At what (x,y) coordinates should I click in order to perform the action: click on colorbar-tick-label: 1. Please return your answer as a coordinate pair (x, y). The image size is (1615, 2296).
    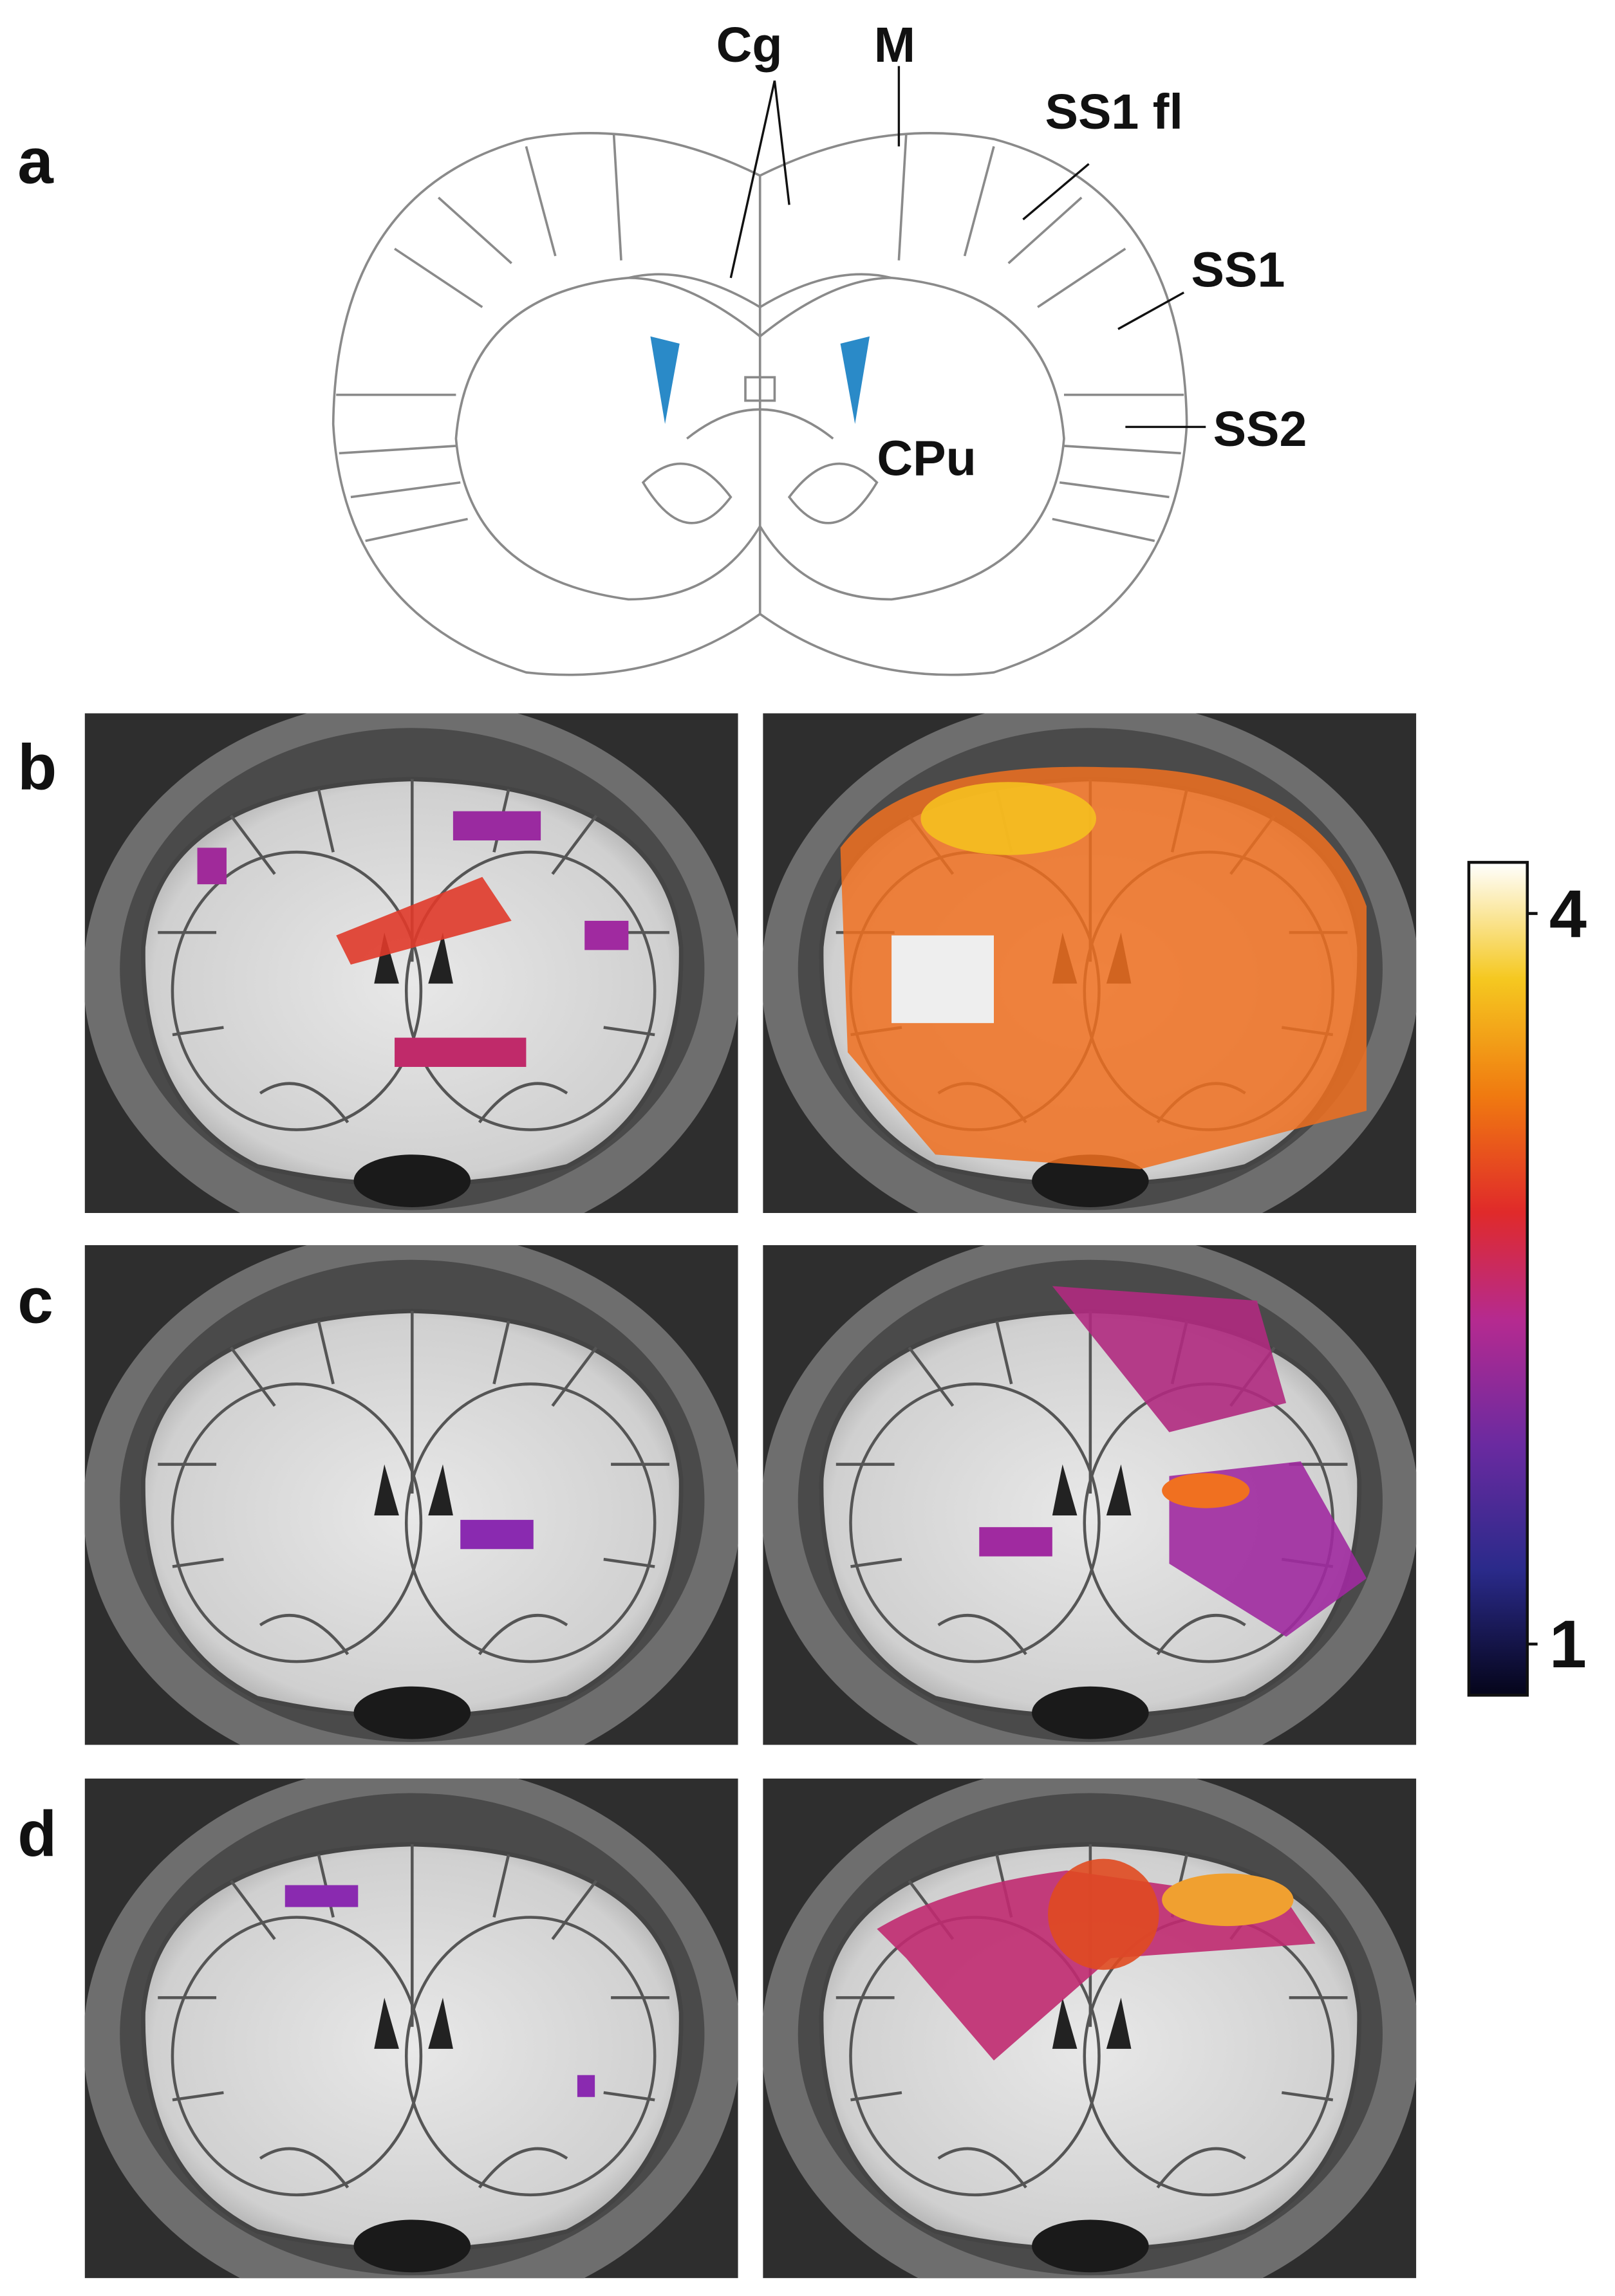
    Looking at the image, I should click on (1568, 1644).